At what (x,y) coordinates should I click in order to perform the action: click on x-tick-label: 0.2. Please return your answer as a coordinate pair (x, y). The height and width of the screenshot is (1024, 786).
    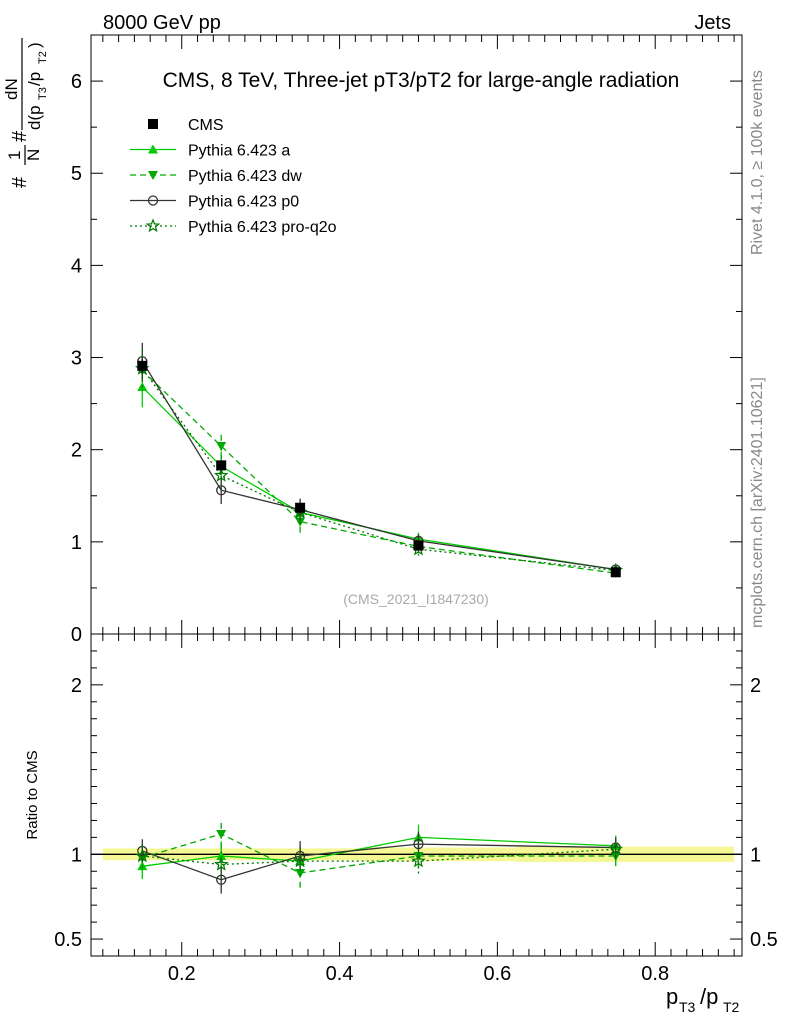
    Looking at the image, I should click on (182, 974).